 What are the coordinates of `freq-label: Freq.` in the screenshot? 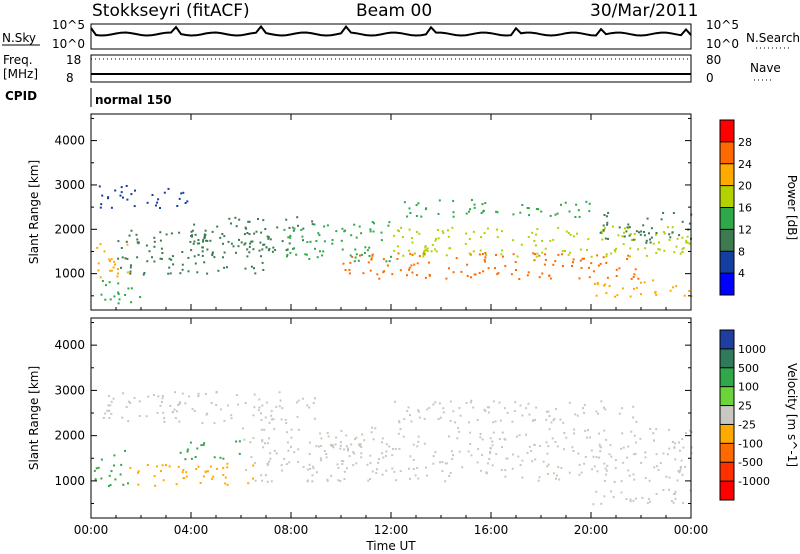 It's located at (18, 60).